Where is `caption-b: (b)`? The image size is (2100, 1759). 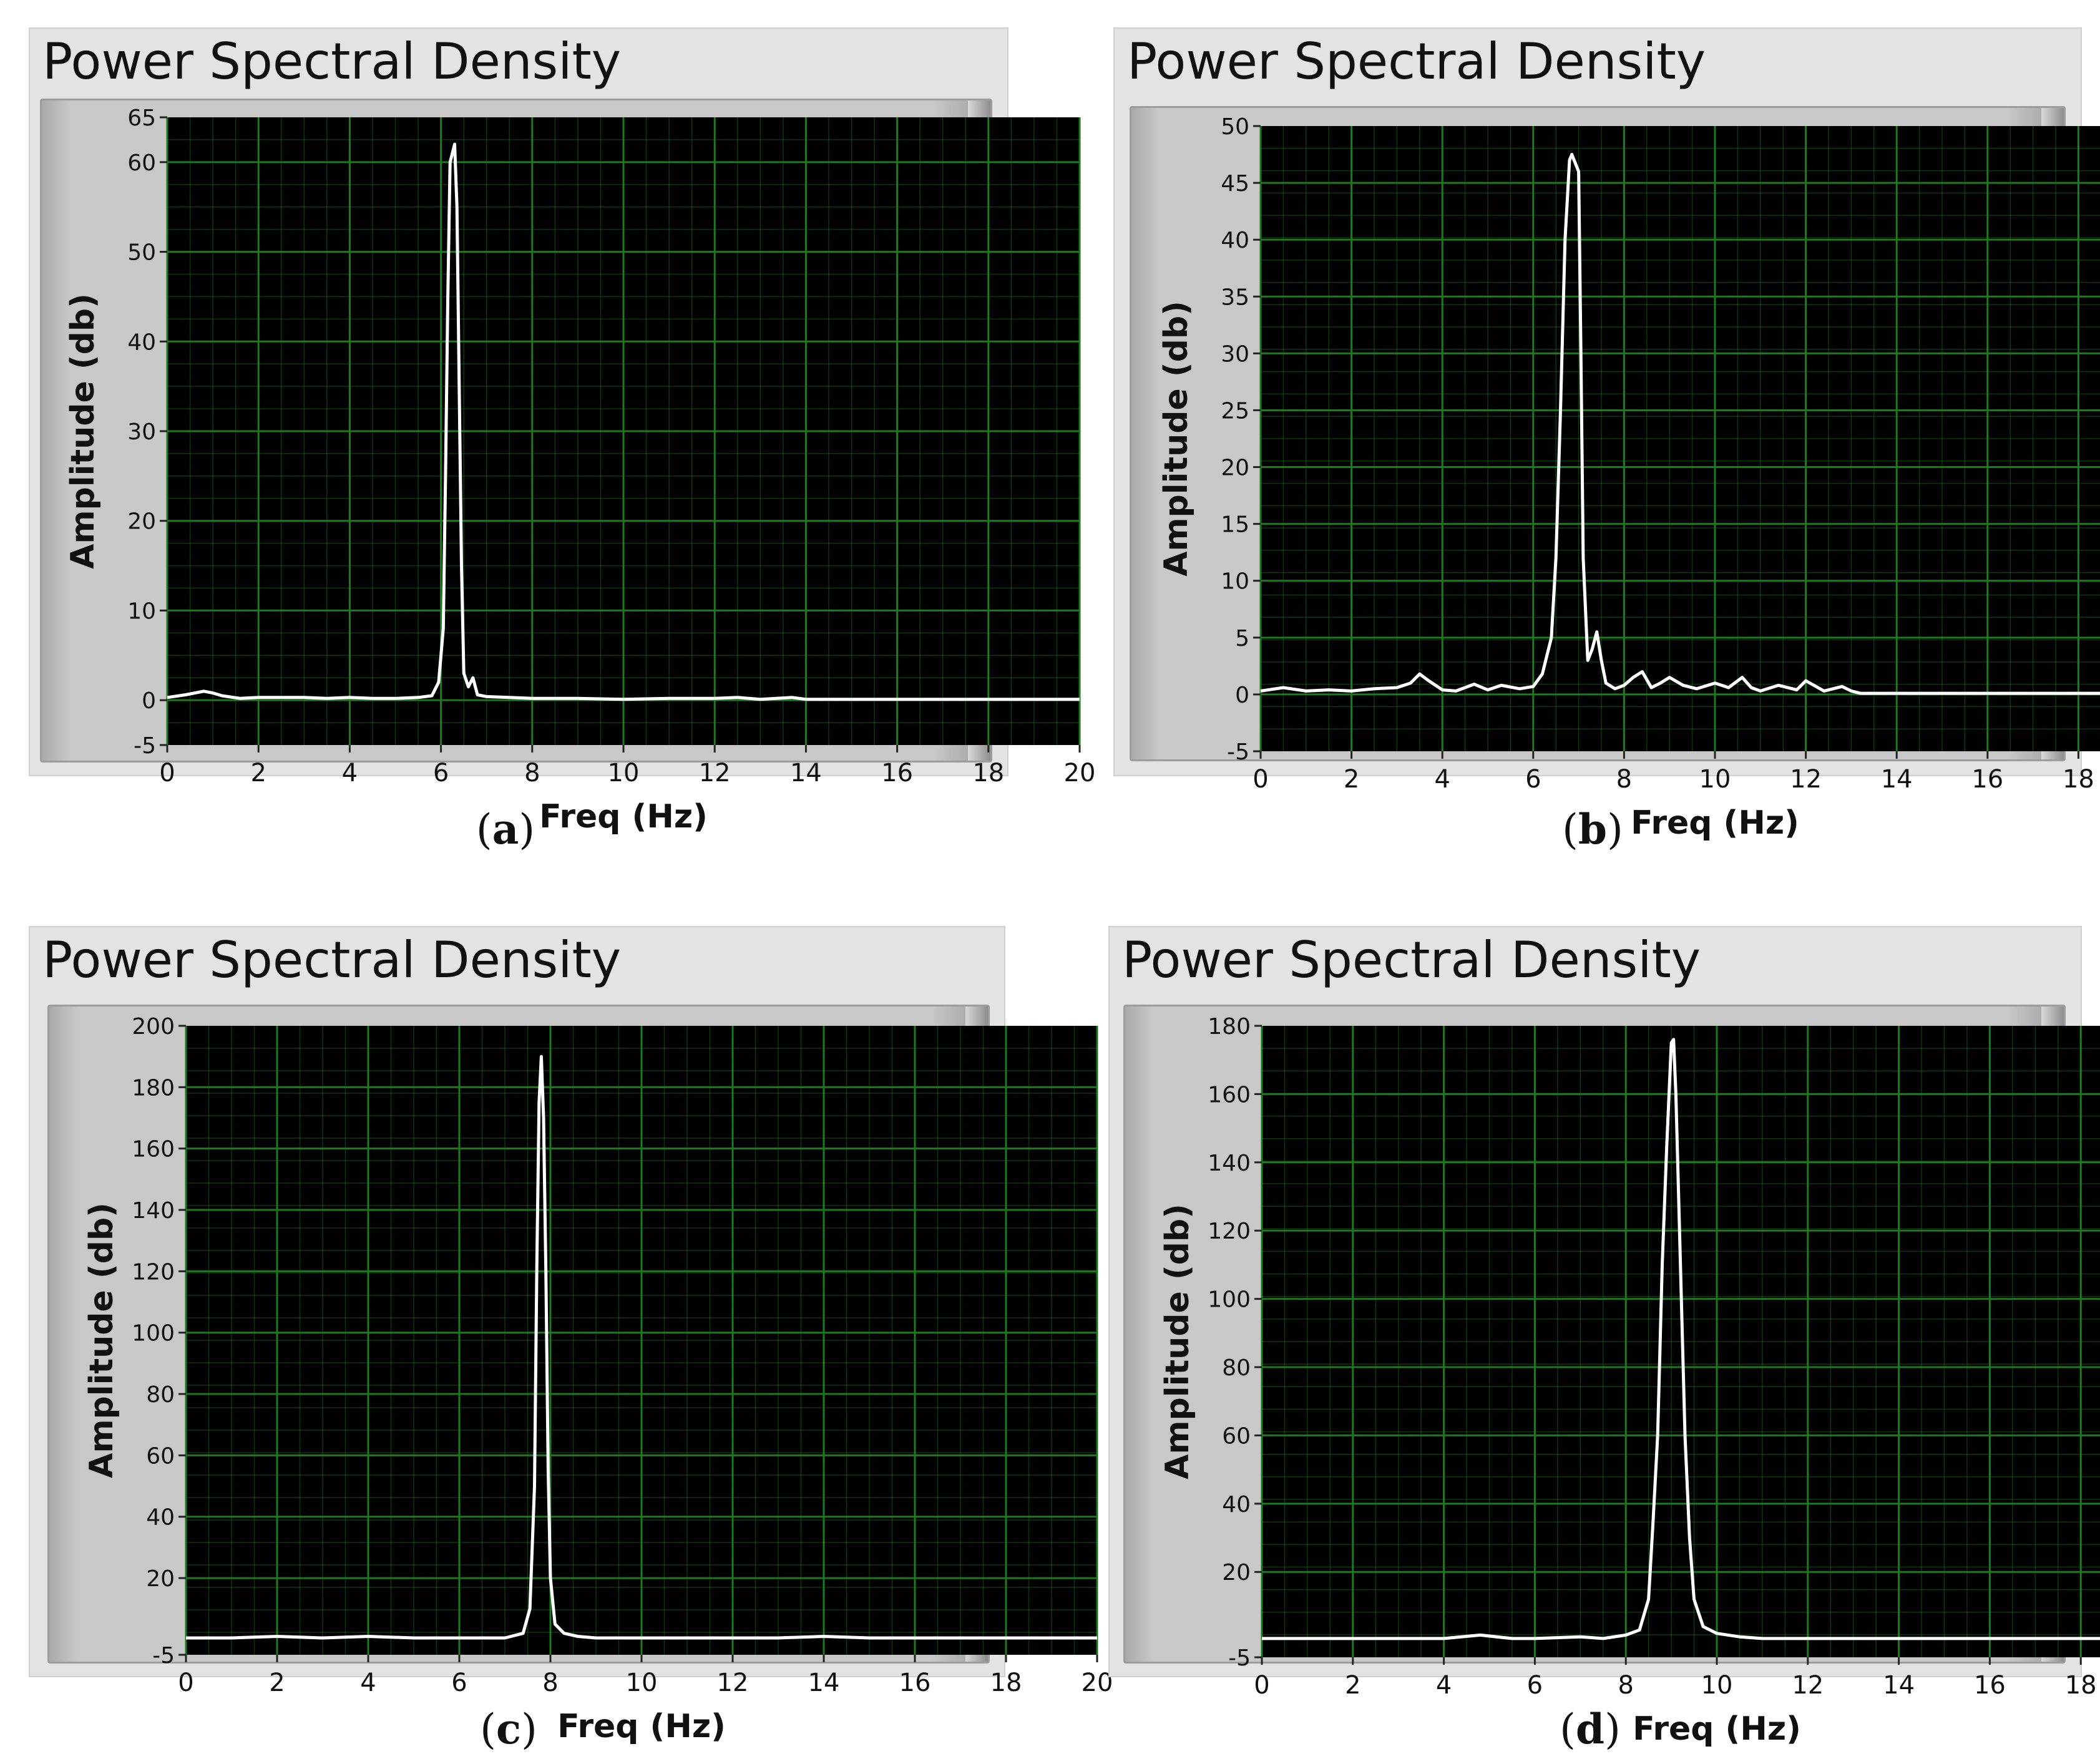
caption-b: (b) is located at coordinates (1593, 829).